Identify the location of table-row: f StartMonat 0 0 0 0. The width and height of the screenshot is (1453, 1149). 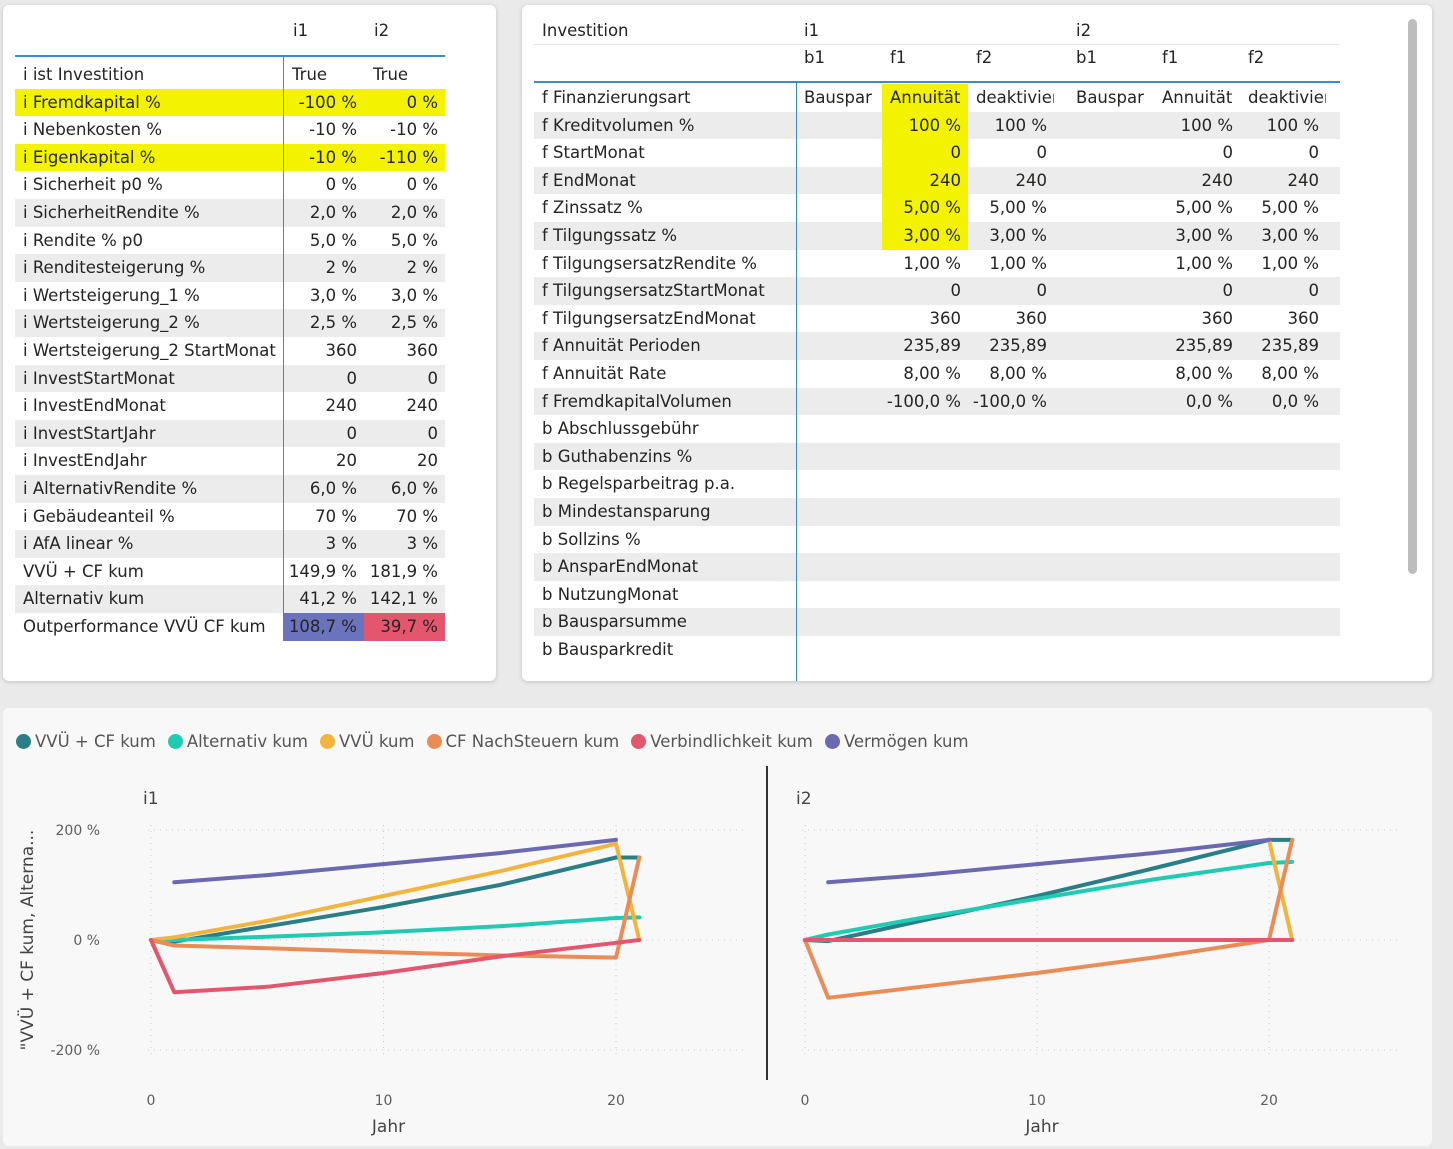
(937, 153).